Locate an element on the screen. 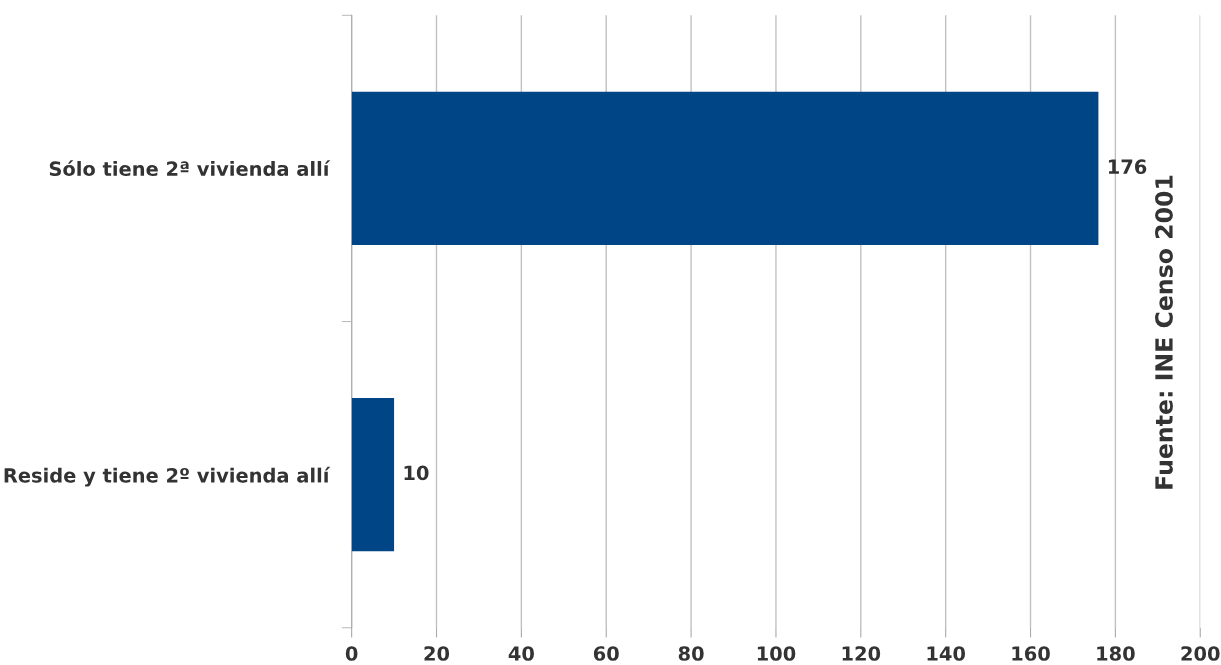  x-tick-label: 0 is located at coordinates (351, 653).